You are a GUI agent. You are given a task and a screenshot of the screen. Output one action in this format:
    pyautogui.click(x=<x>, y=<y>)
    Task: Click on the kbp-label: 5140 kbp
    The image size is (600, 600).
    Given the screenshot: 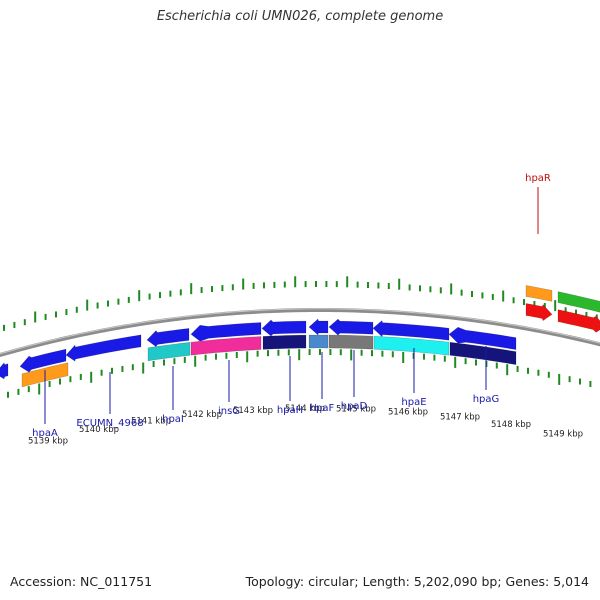 What is the action you would take?
    pyautogui.click(x=99, y=430)
    